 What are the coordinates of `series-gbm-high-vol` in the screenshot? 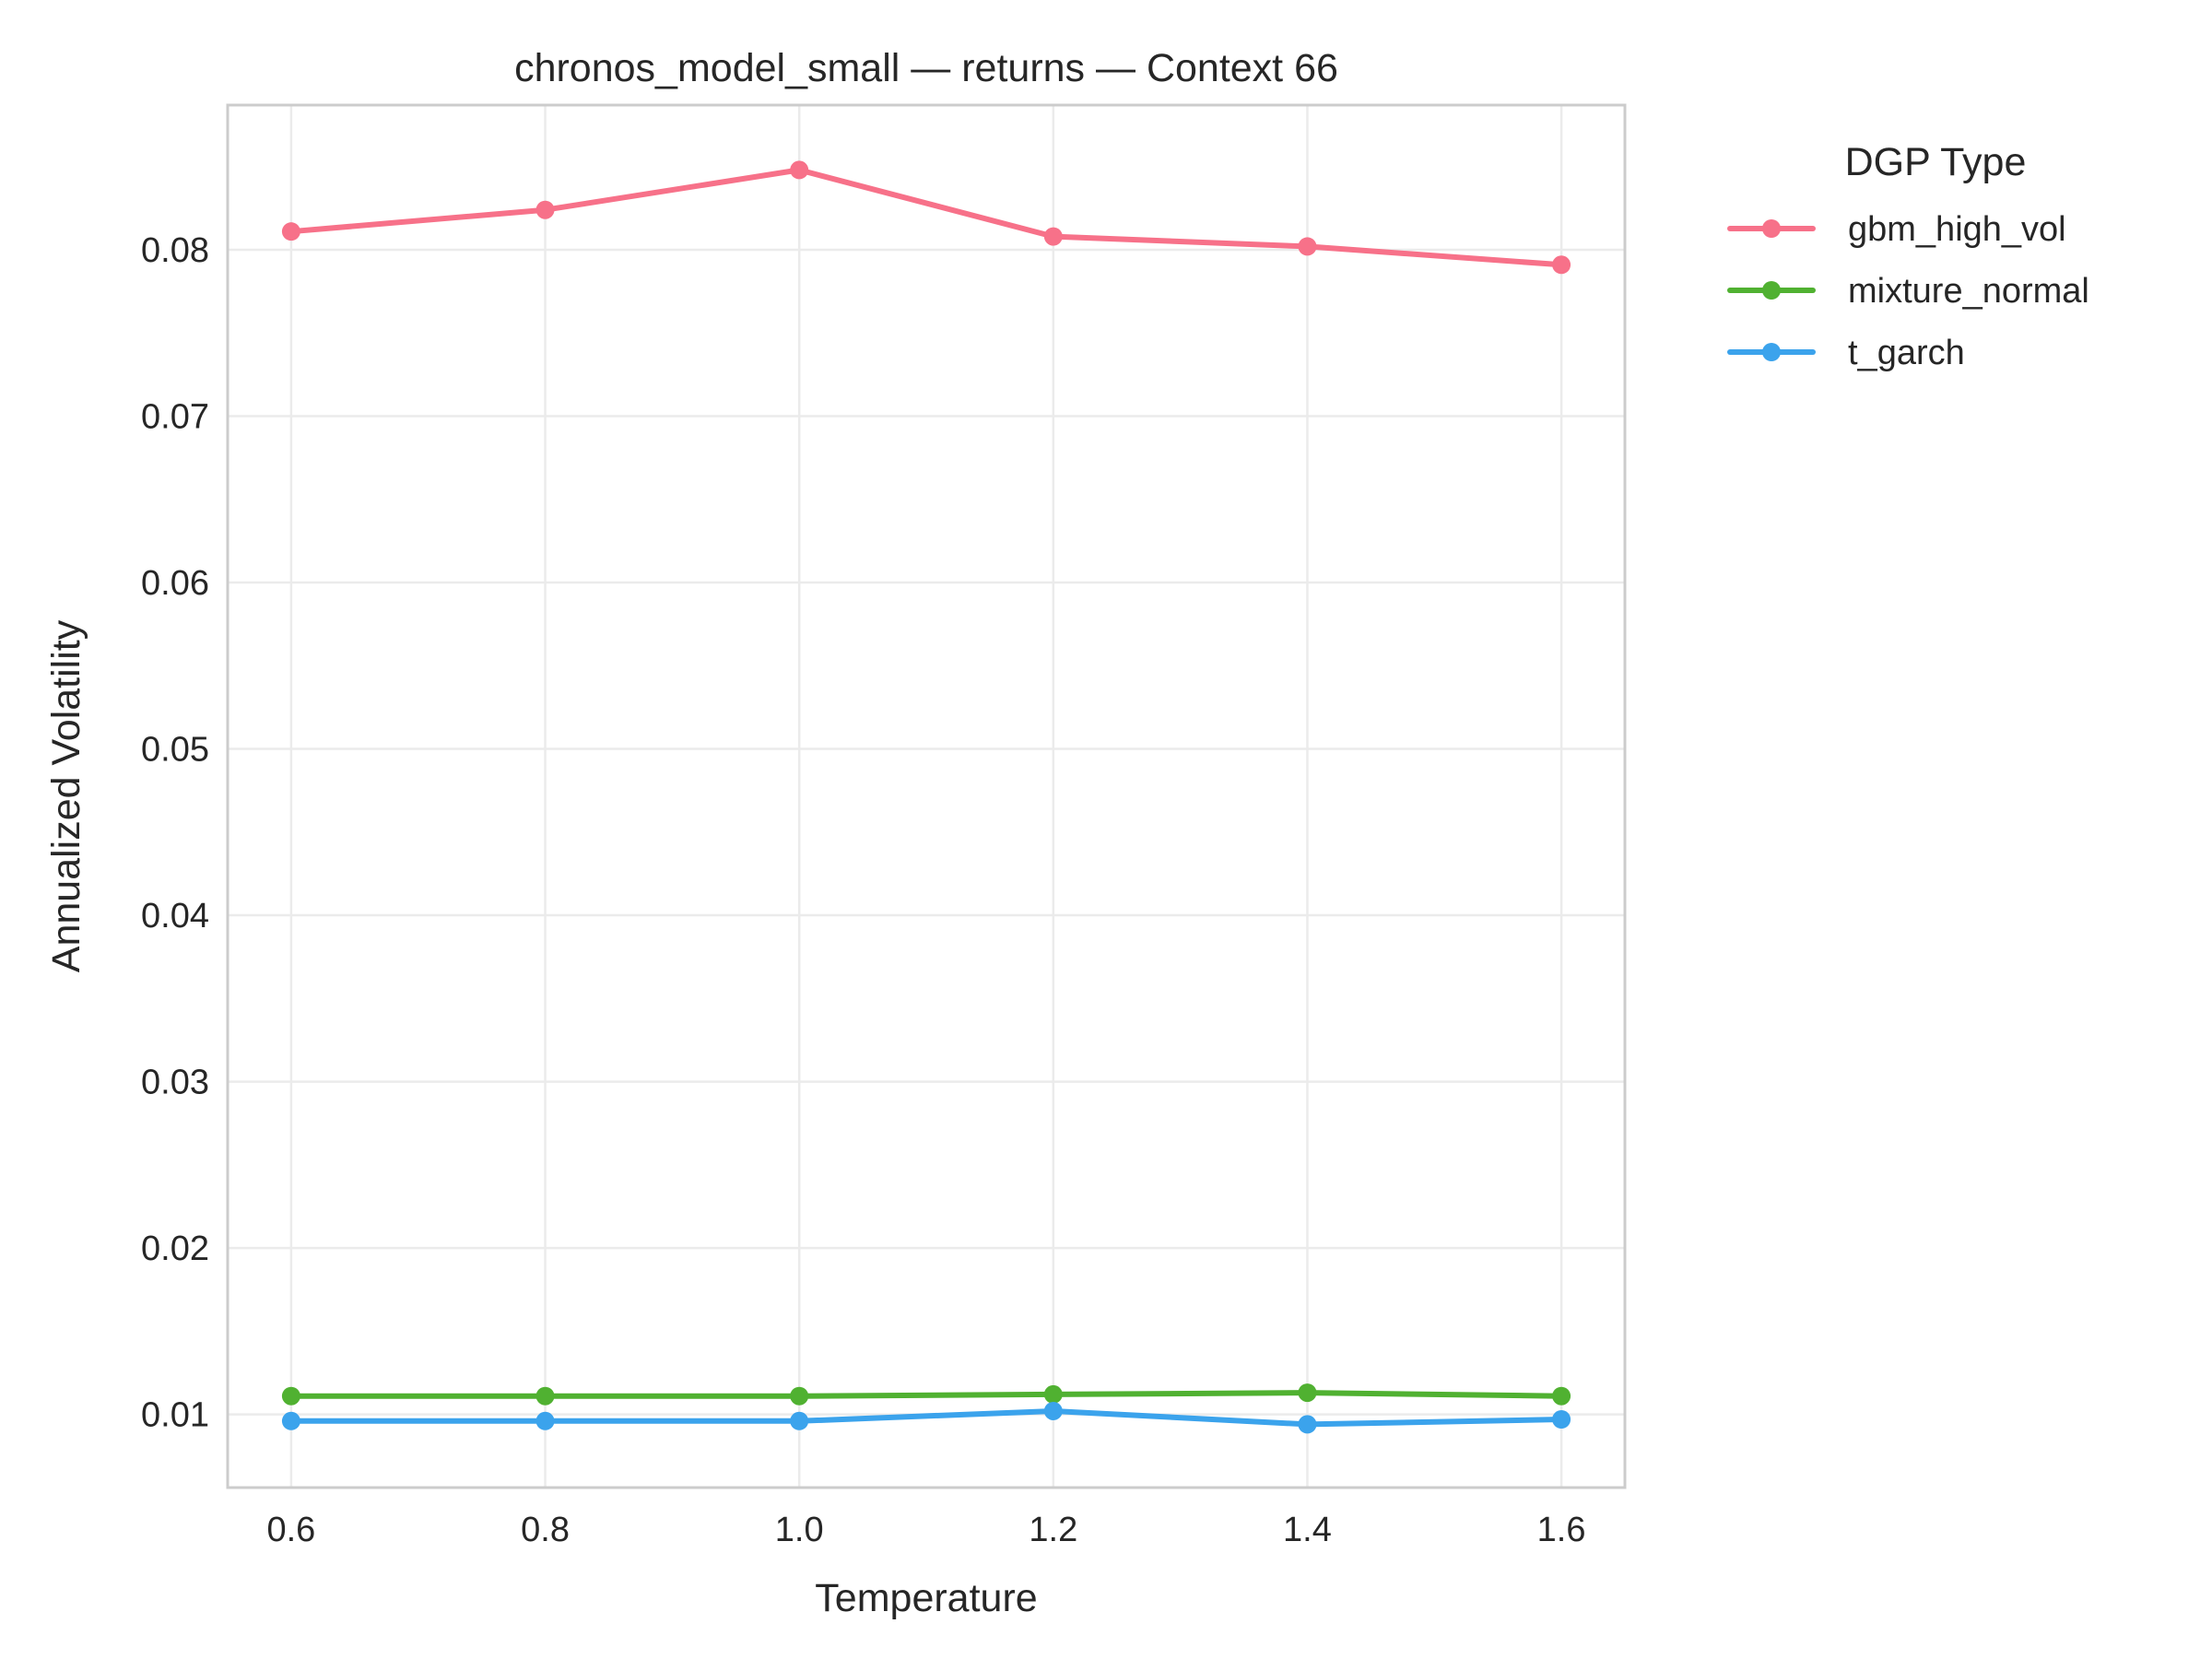 It's located at (926, 217).